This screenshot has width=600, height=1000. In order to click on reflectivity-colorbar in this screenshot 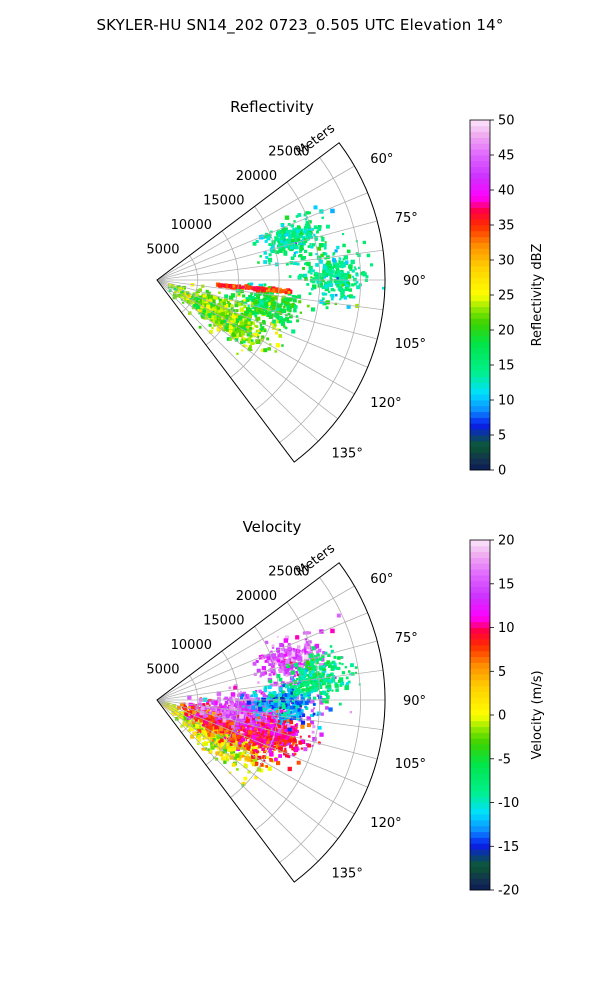, I will do `click(481, 295)`.